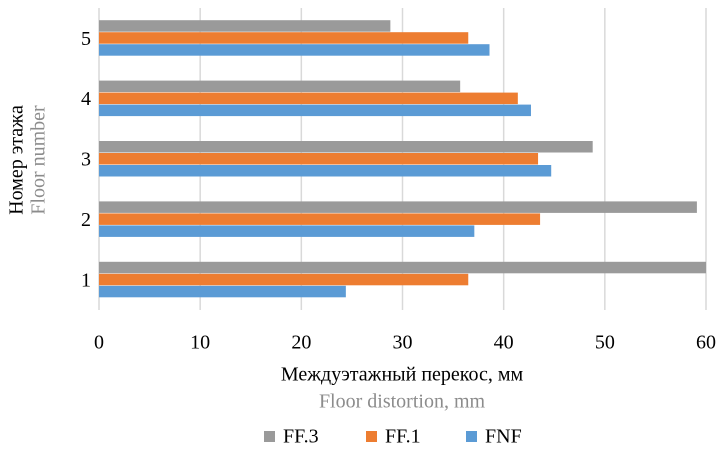  What do you see at coordinates (200, 343) in the screenshot?
I see `x-tick-label: 10` at bounding box center [200, 343].